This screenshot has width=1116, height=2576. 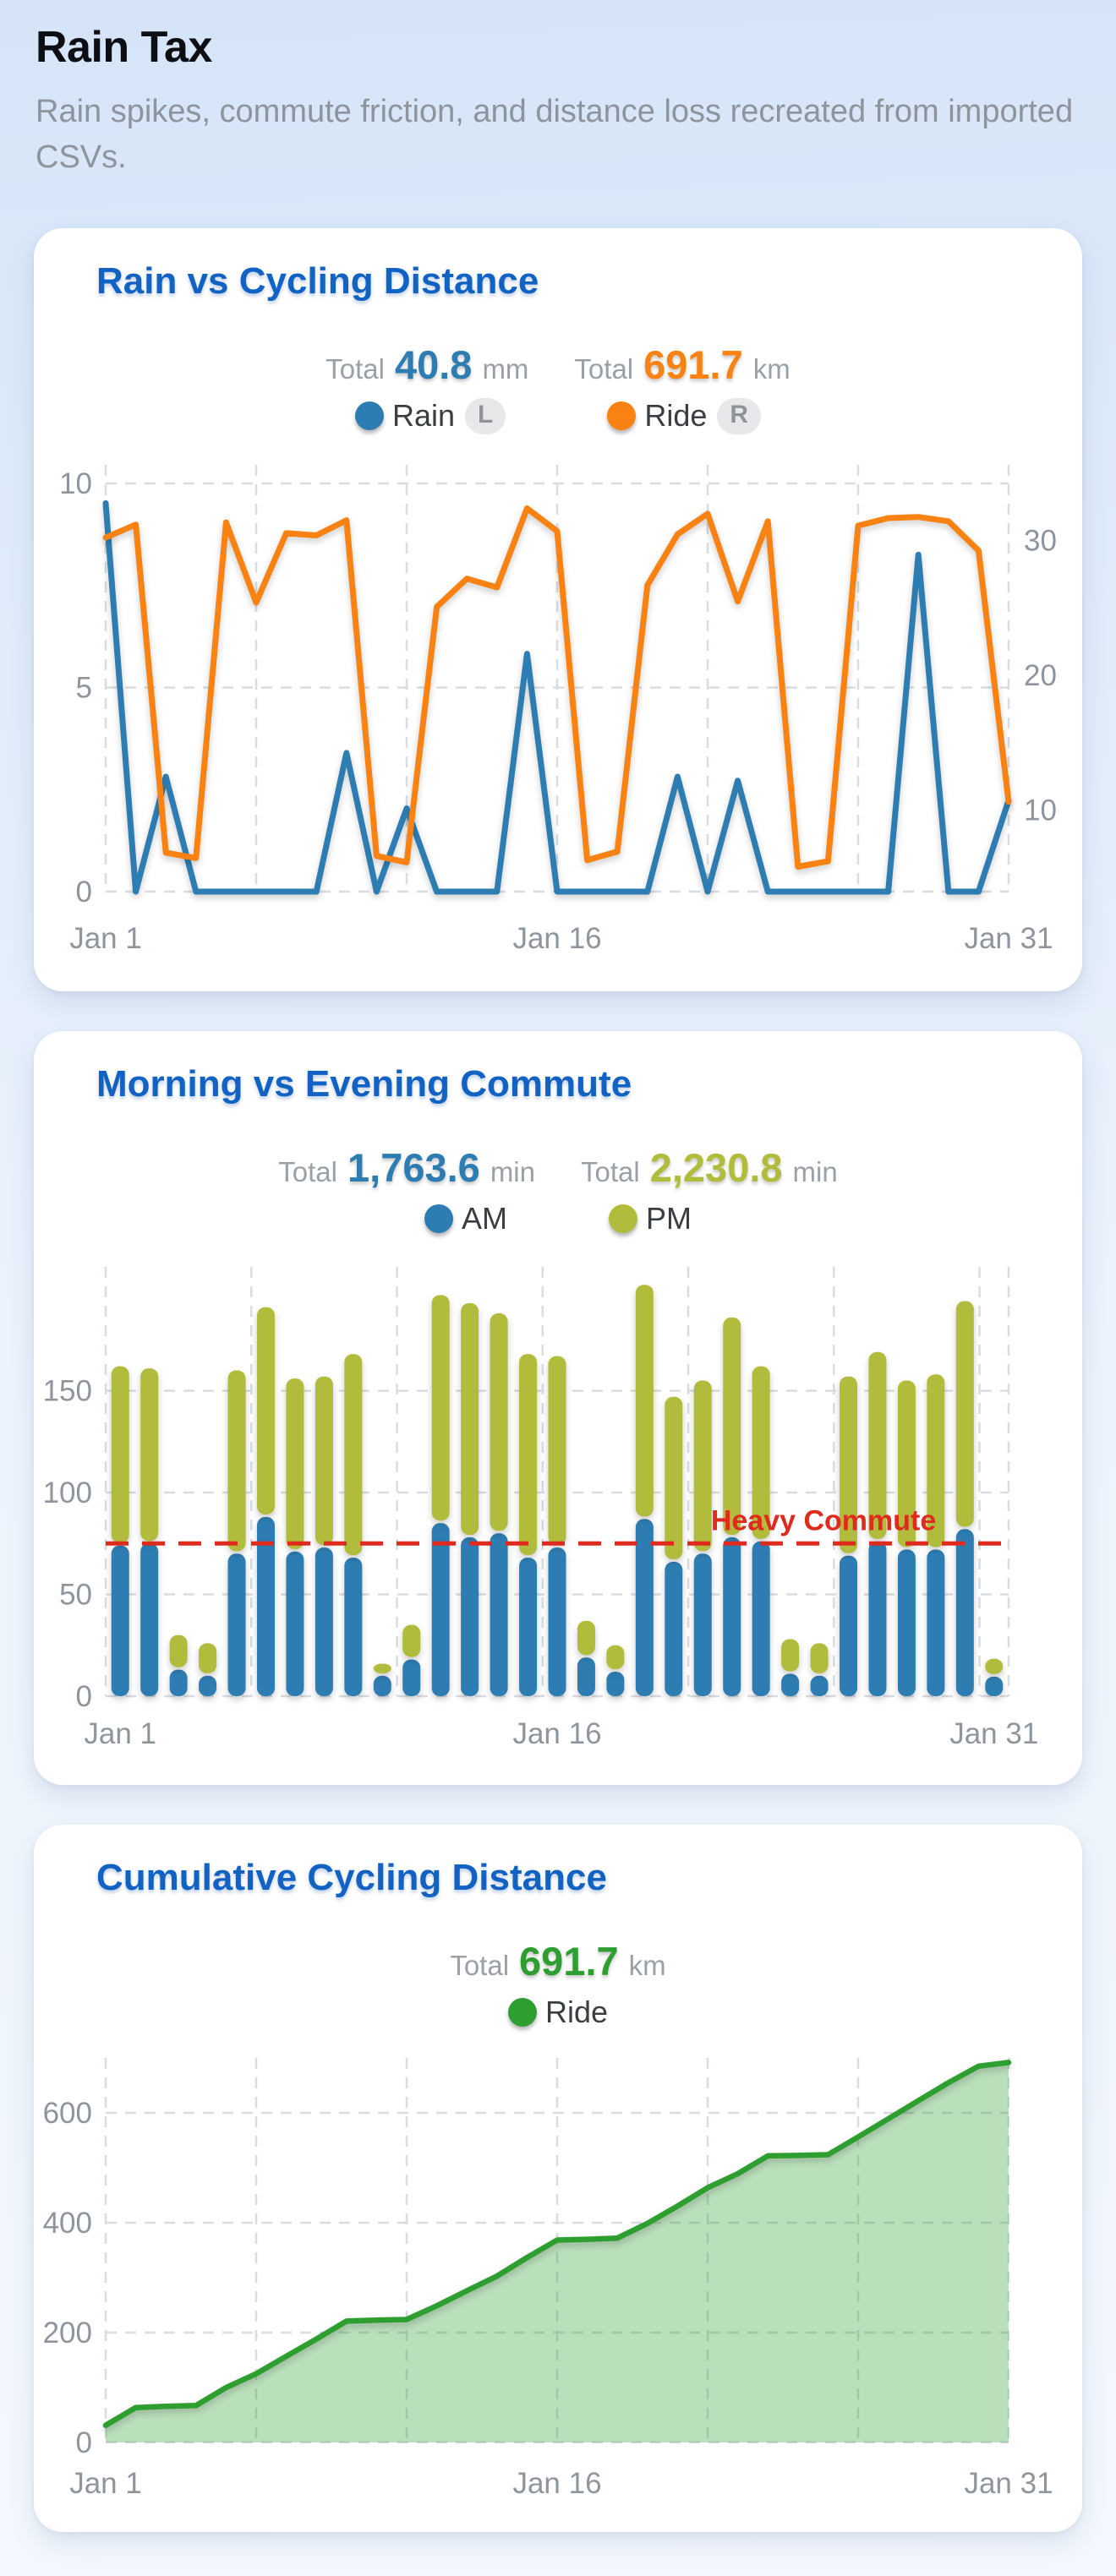 What do you see at coordinates (465, 1218) in the screenshot?
I see `legend-item-am: AM` at bounding box center [465, 1218].